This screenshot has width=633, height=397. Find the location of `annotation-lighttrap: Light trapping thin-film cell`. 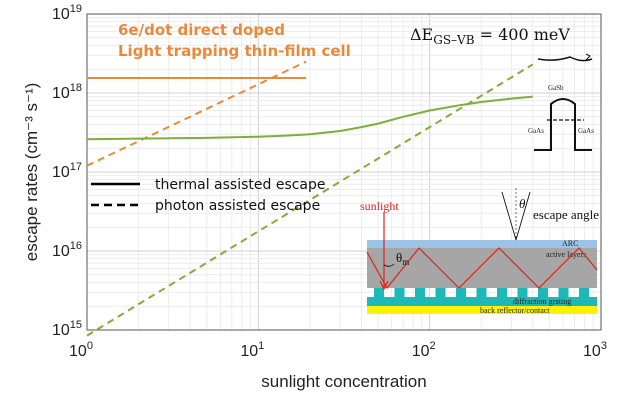

annotation-lighttrap: Light trapping thin-film cell is located at coordinates (234, 51).